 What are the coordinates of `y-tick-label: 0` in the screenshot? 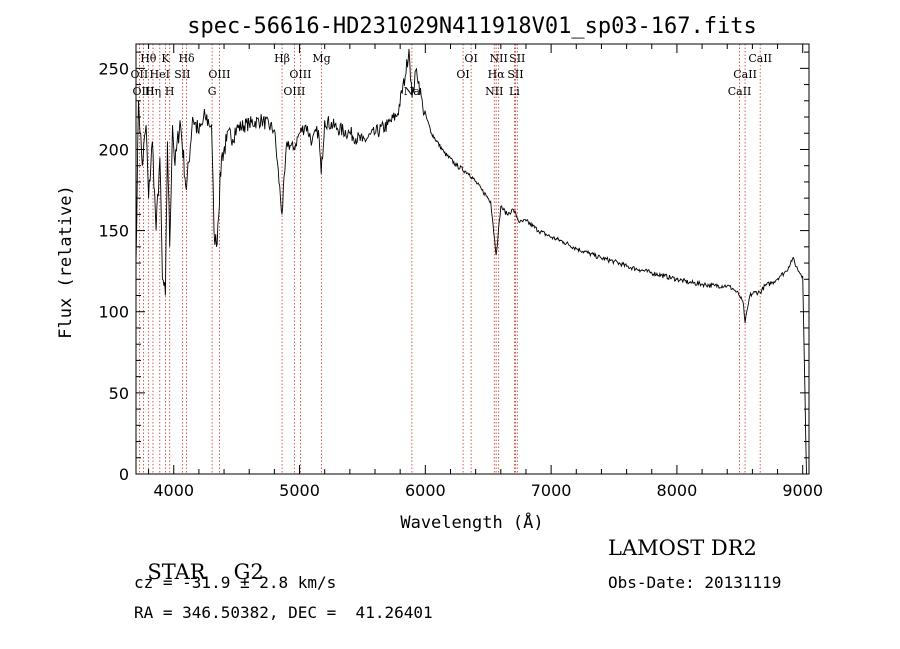 It's located at (124, 474).